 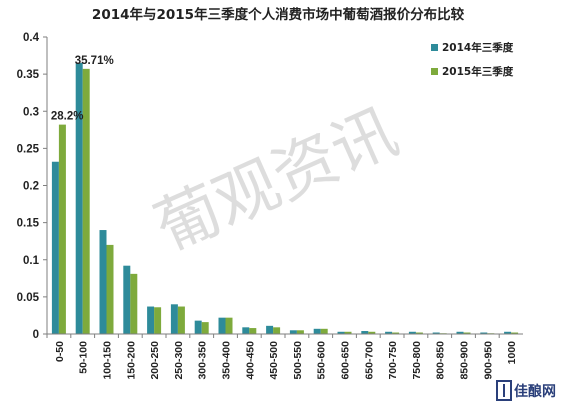 What do you see at coordinates (434, 71) in the screenshot?
I see `legend-swatch-2015` at bounding box center [434, 71].